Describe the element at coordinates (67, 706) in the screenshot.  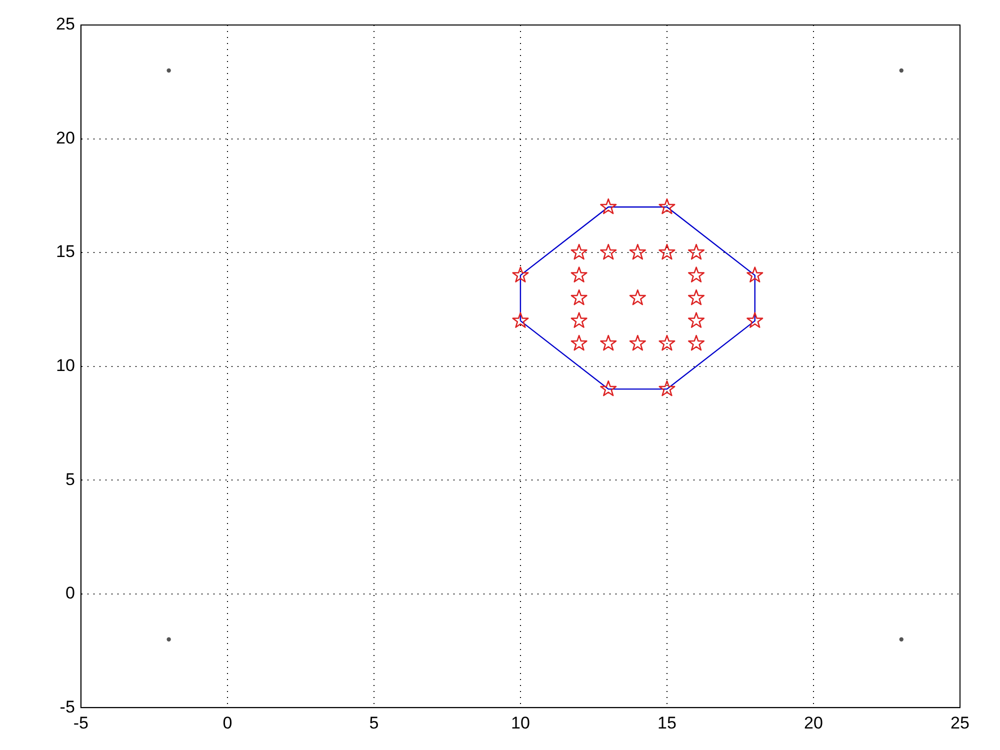
I see `y-tick-label: -5` at that location.